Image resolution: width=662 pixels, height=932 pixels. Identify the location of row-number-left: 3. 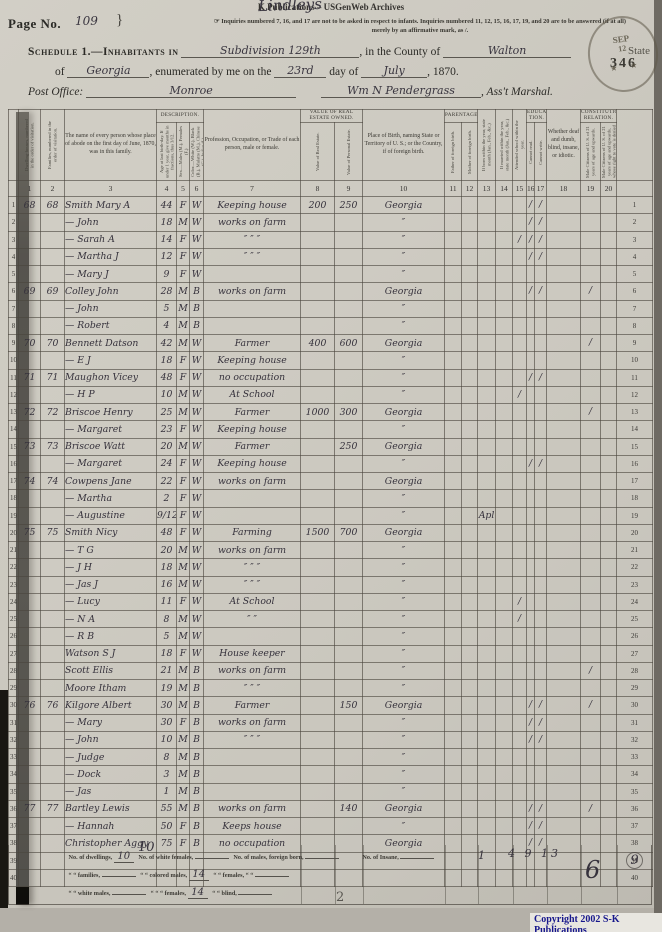
(13, 239).